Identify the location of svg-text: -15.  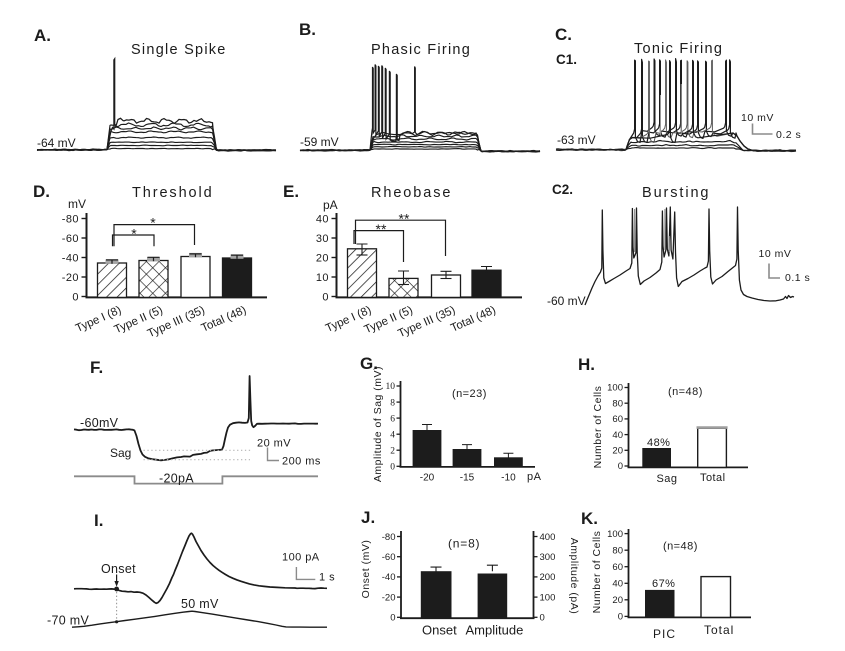
(467, 478).